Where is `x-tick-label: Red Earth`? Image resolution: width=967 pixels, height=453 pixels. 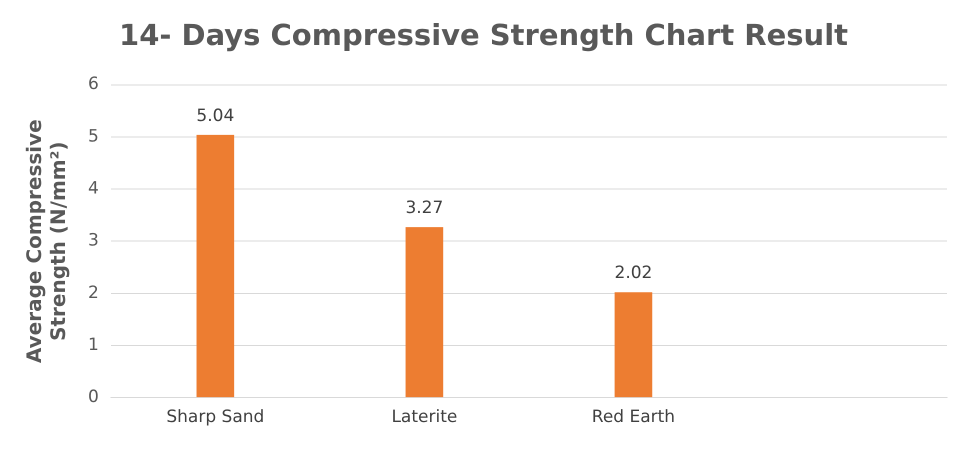 x-tick-label: Red Earth is located at coordinates (634, 417).